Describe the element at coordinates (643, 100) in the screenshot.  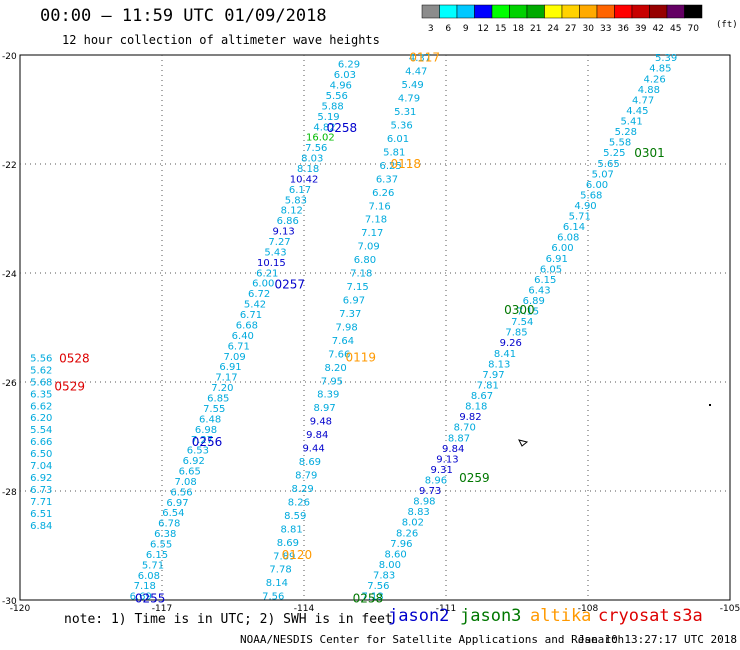
I see `wave-height-value: 4.77` at that location.